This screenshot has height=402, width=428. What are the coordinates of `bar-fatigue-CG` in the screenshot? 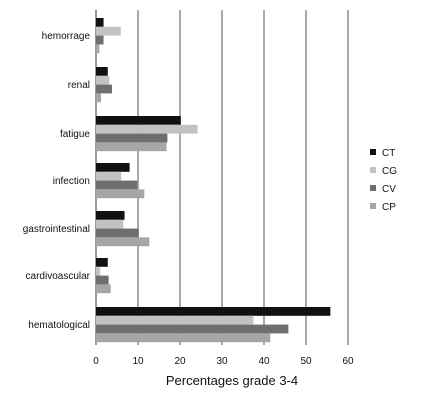 It's located at (147, 129).